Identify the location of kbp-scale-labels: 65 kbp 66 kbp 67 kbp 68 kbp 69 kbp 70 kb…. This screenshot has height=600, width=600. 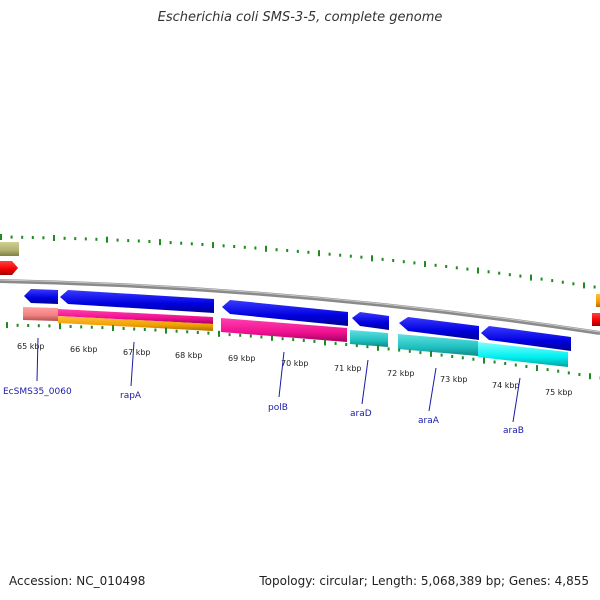
(295, 369).